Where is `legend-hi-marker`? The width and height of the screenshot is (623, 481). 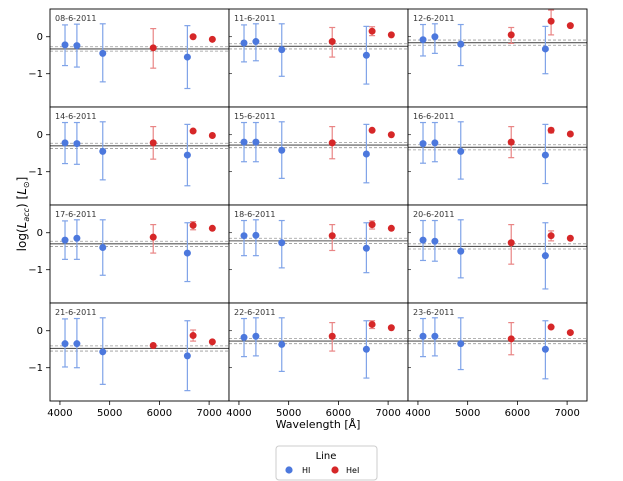 legend-hi-marker is located at coordinates (289, 470).